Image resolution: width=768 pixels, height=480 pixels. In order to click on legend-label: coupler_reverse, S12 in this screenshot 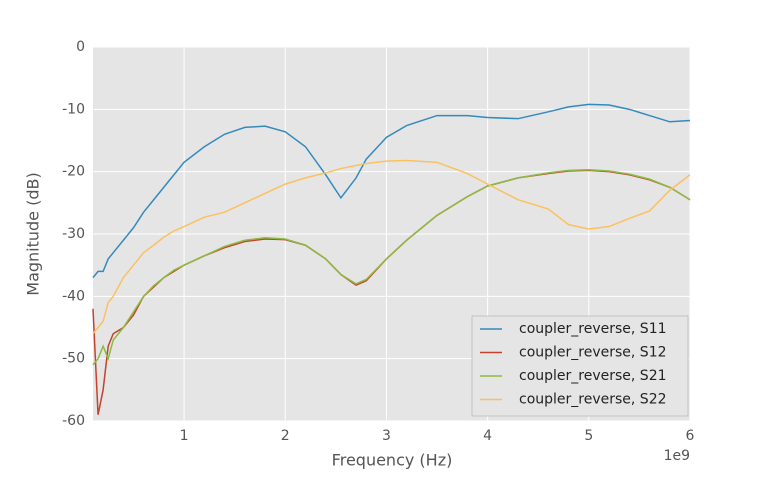, I will do `click(593, 353)`.